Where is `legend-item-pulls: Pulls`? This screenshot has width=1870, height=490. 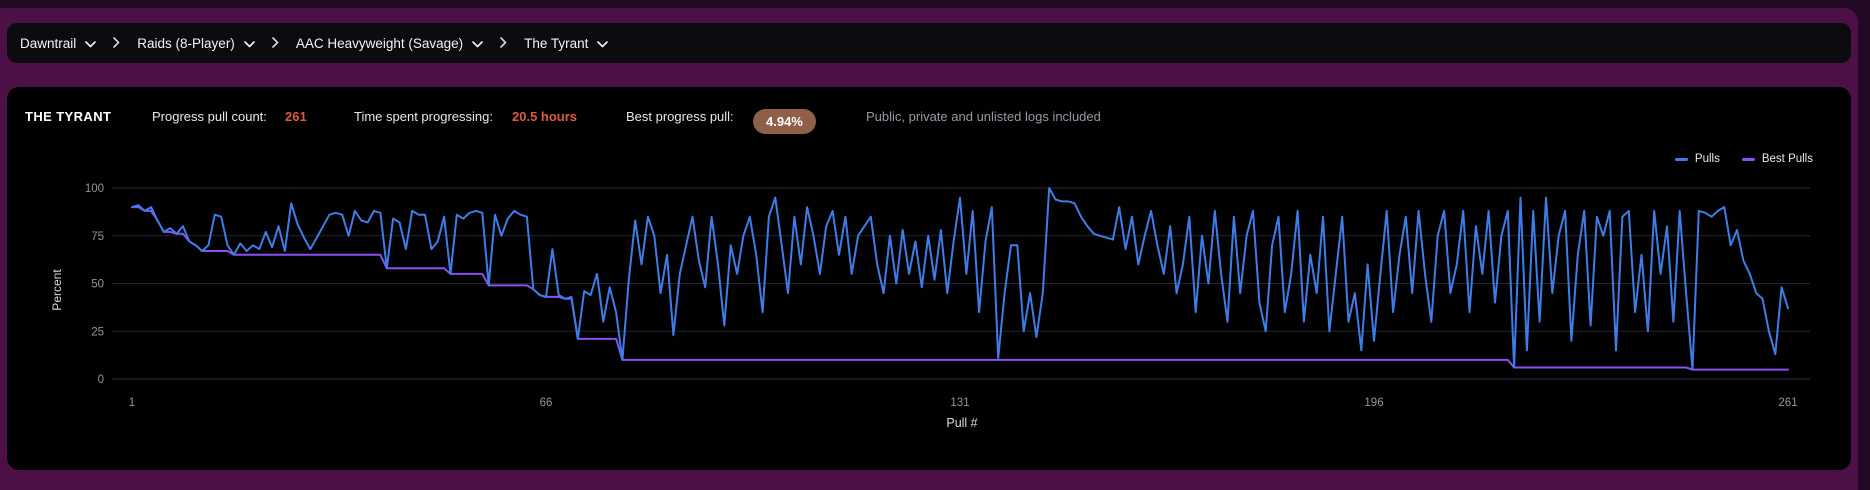 legend-item-pulls: Pulls is located at coordinates (1697, 159).